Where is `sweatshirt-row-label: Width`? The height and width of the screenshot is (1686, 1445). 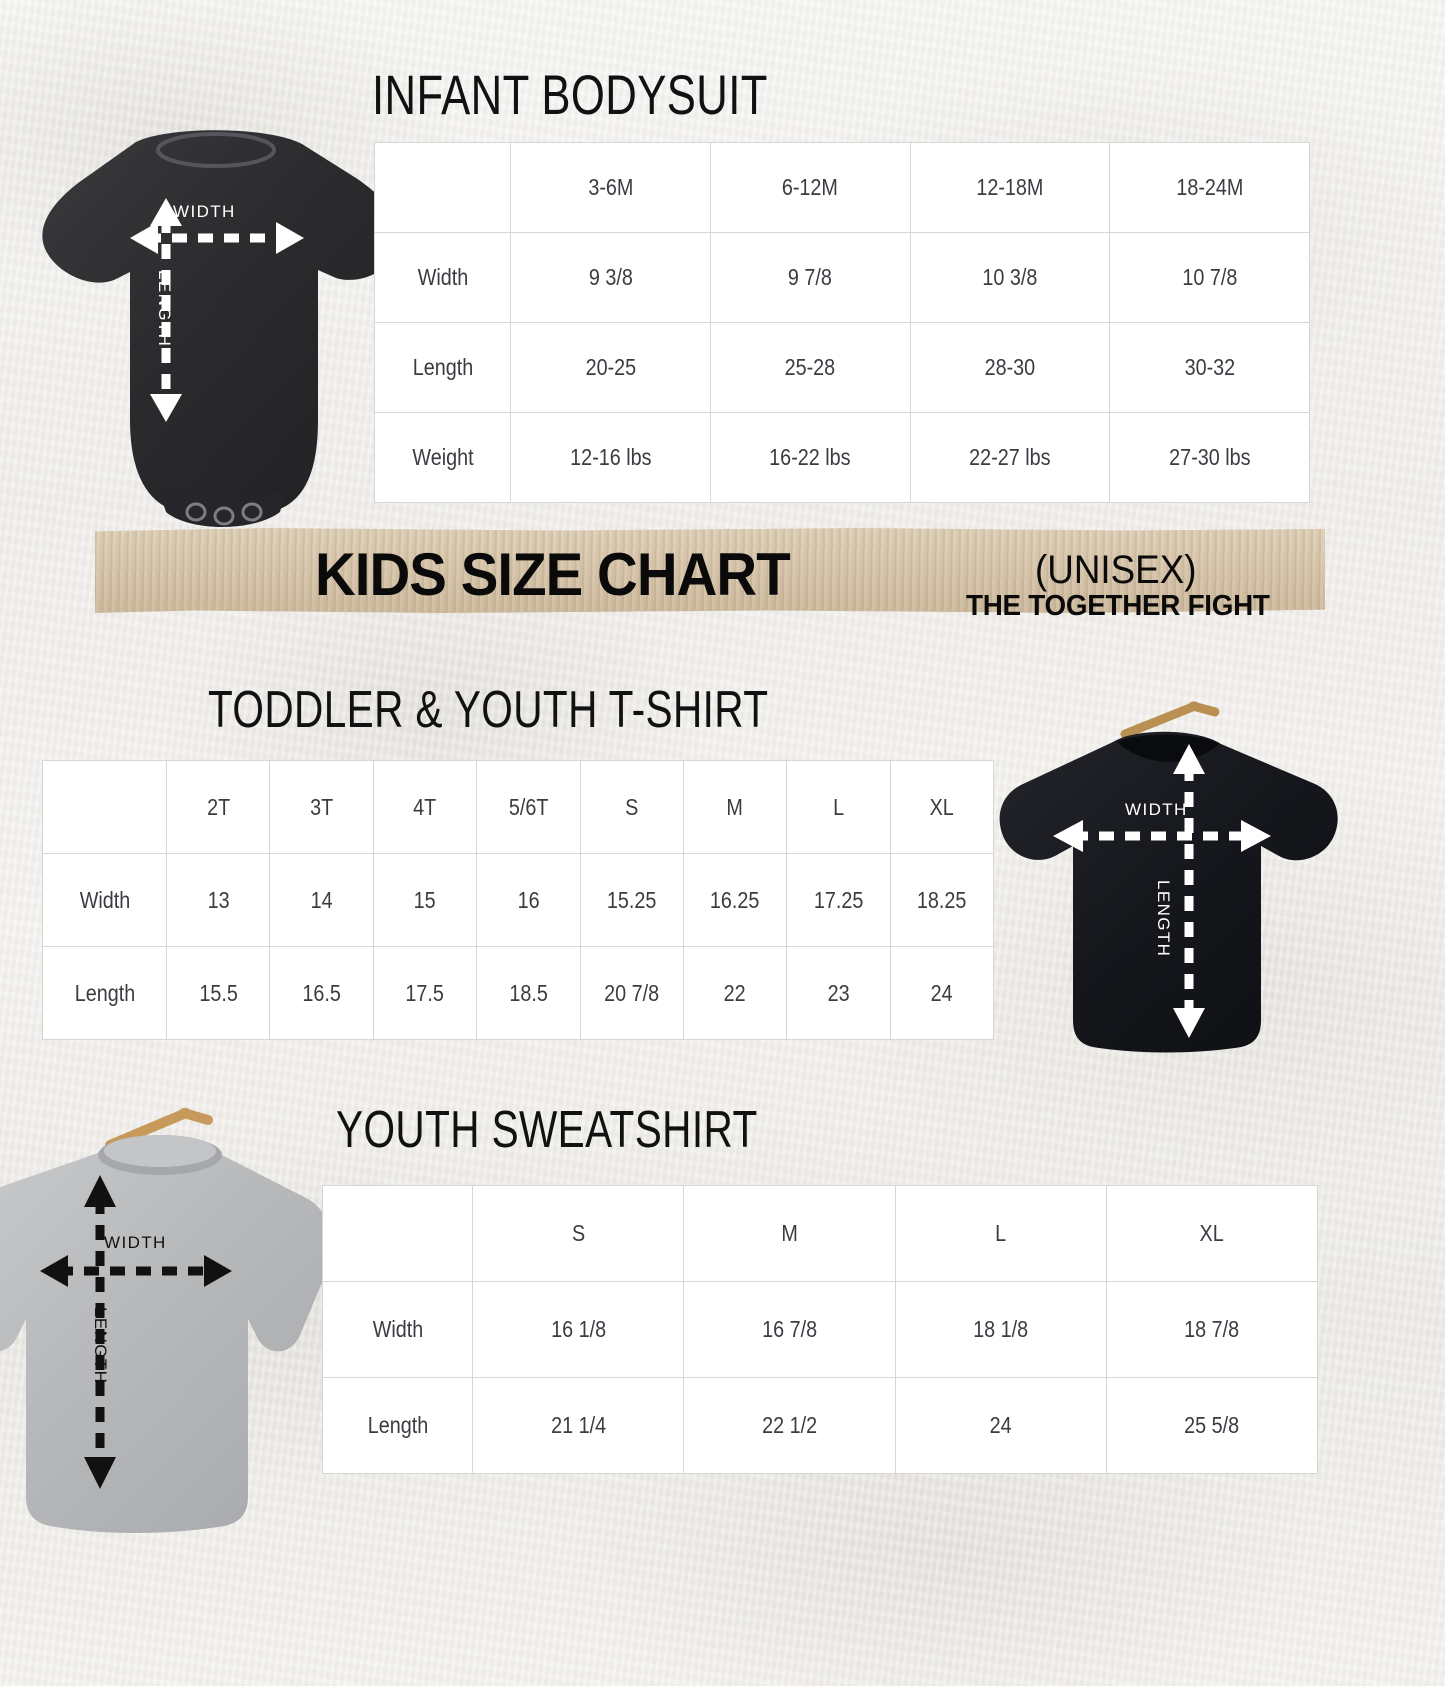
sweatshirt-row-label: Width is located at coordinates (397, 1329).